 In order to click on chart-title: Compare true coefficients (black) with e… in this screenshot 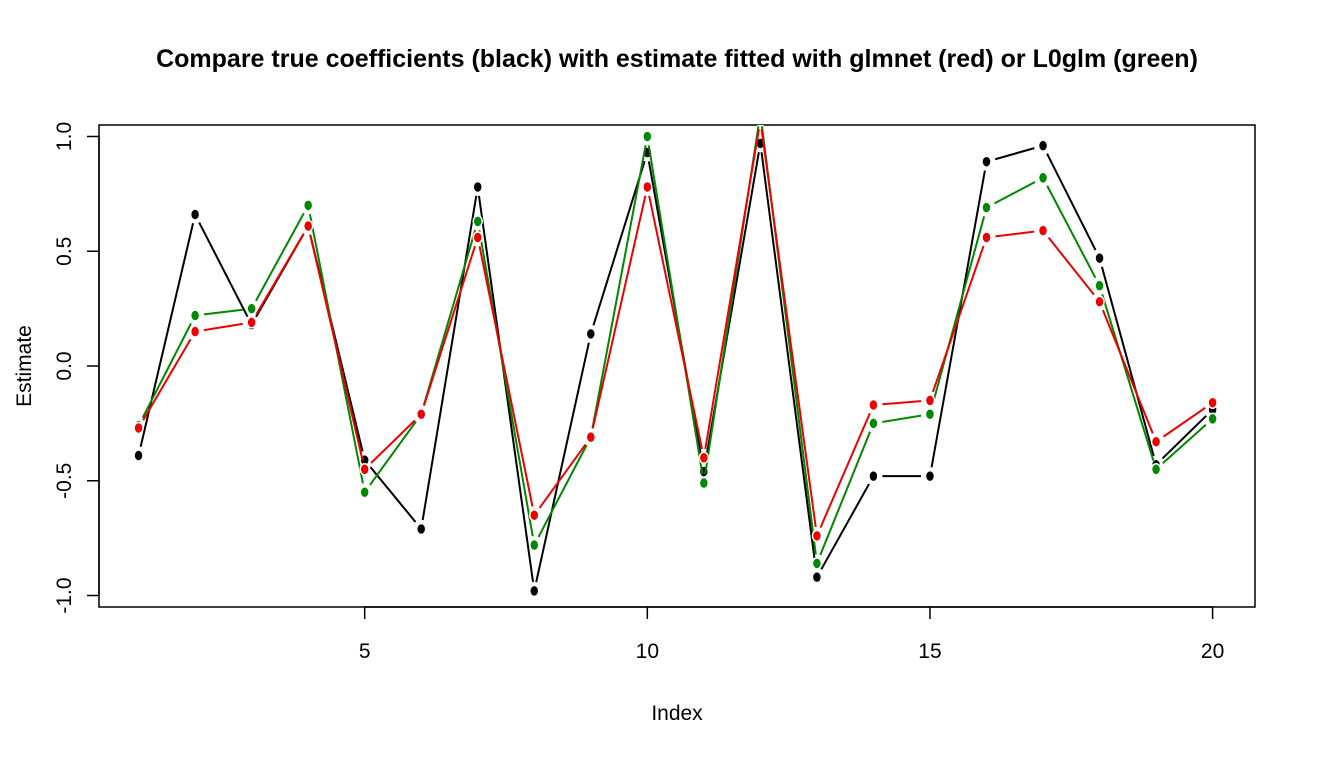, I will do `click(677, 59)`.